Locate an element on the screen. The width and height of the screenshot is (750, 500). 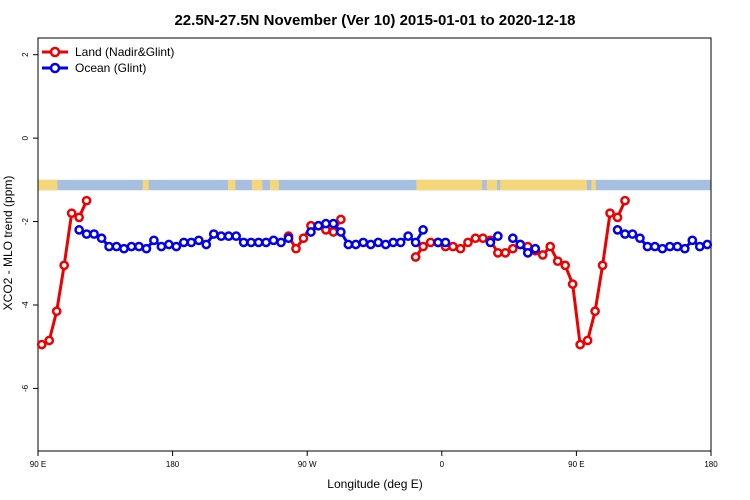
legend-ocean-marker is located at coordinates (55, 68).